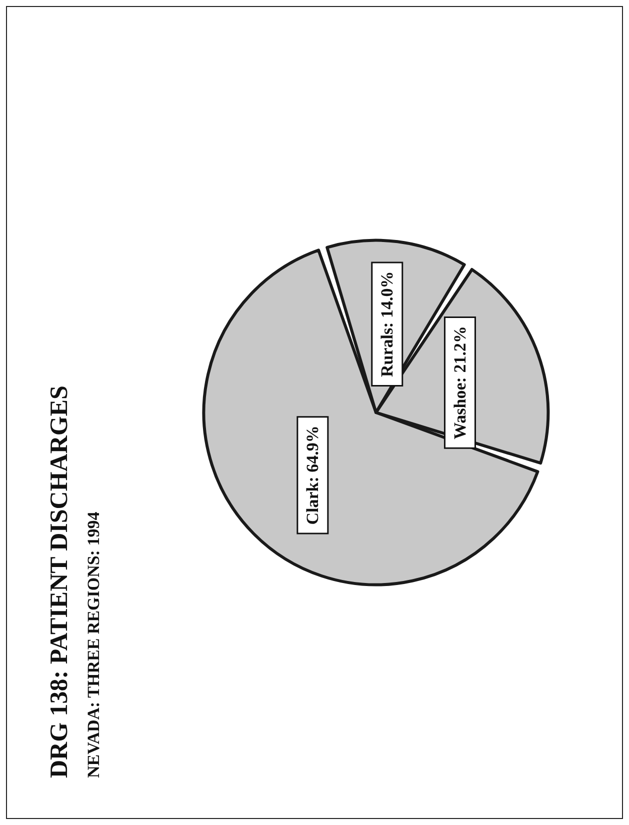 The width and height of the screenshot is (629, 825). What do you see at coordinates (93, 644) in the screenshot?
I see `text: NEVADA: THREE REGIONS: 1994` at bounding box center [93, 644].